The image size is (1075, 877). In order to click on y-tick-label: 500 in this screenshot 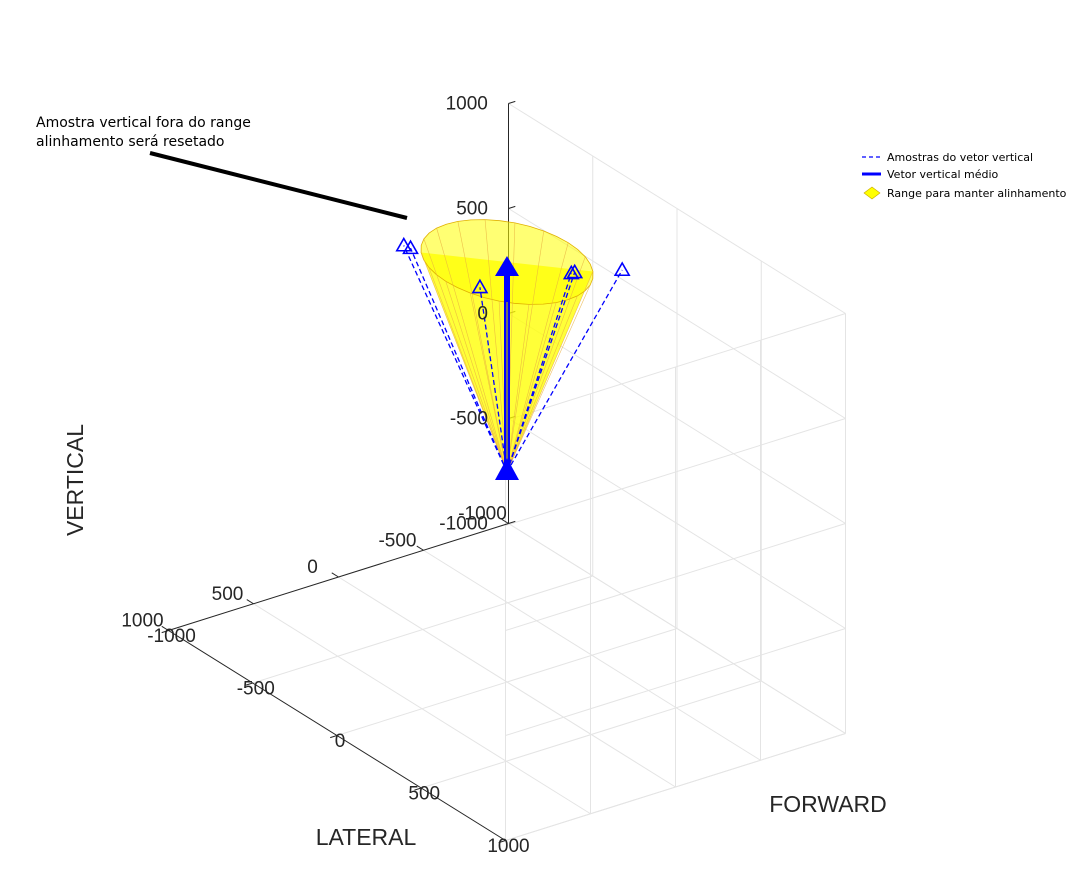, I will do `click(424, 793)`.